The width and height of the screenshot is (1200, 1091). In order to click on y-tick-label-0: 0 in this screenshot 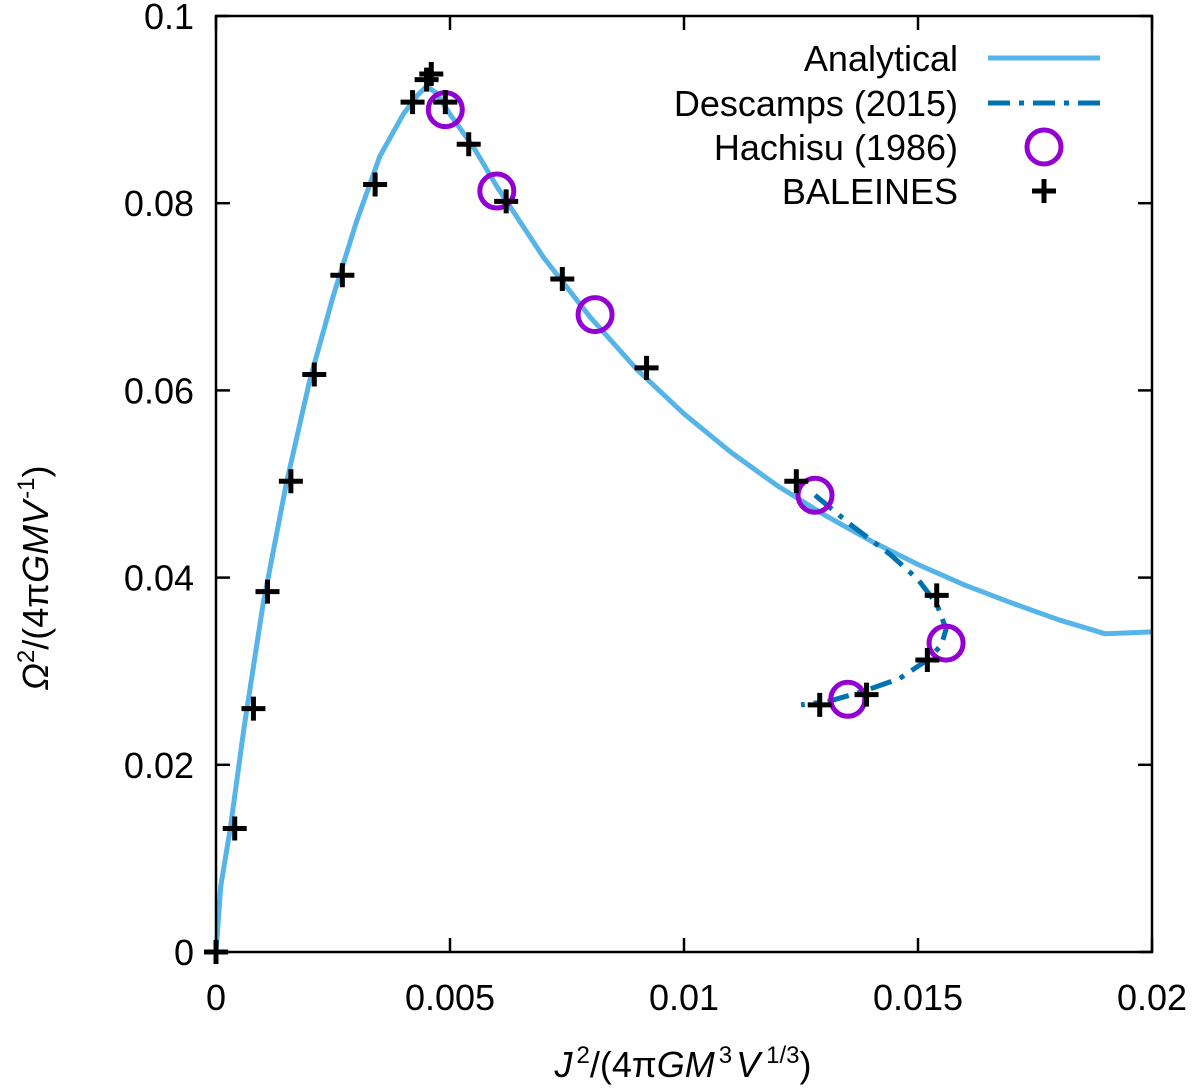, I will do `click(184, 952)`.